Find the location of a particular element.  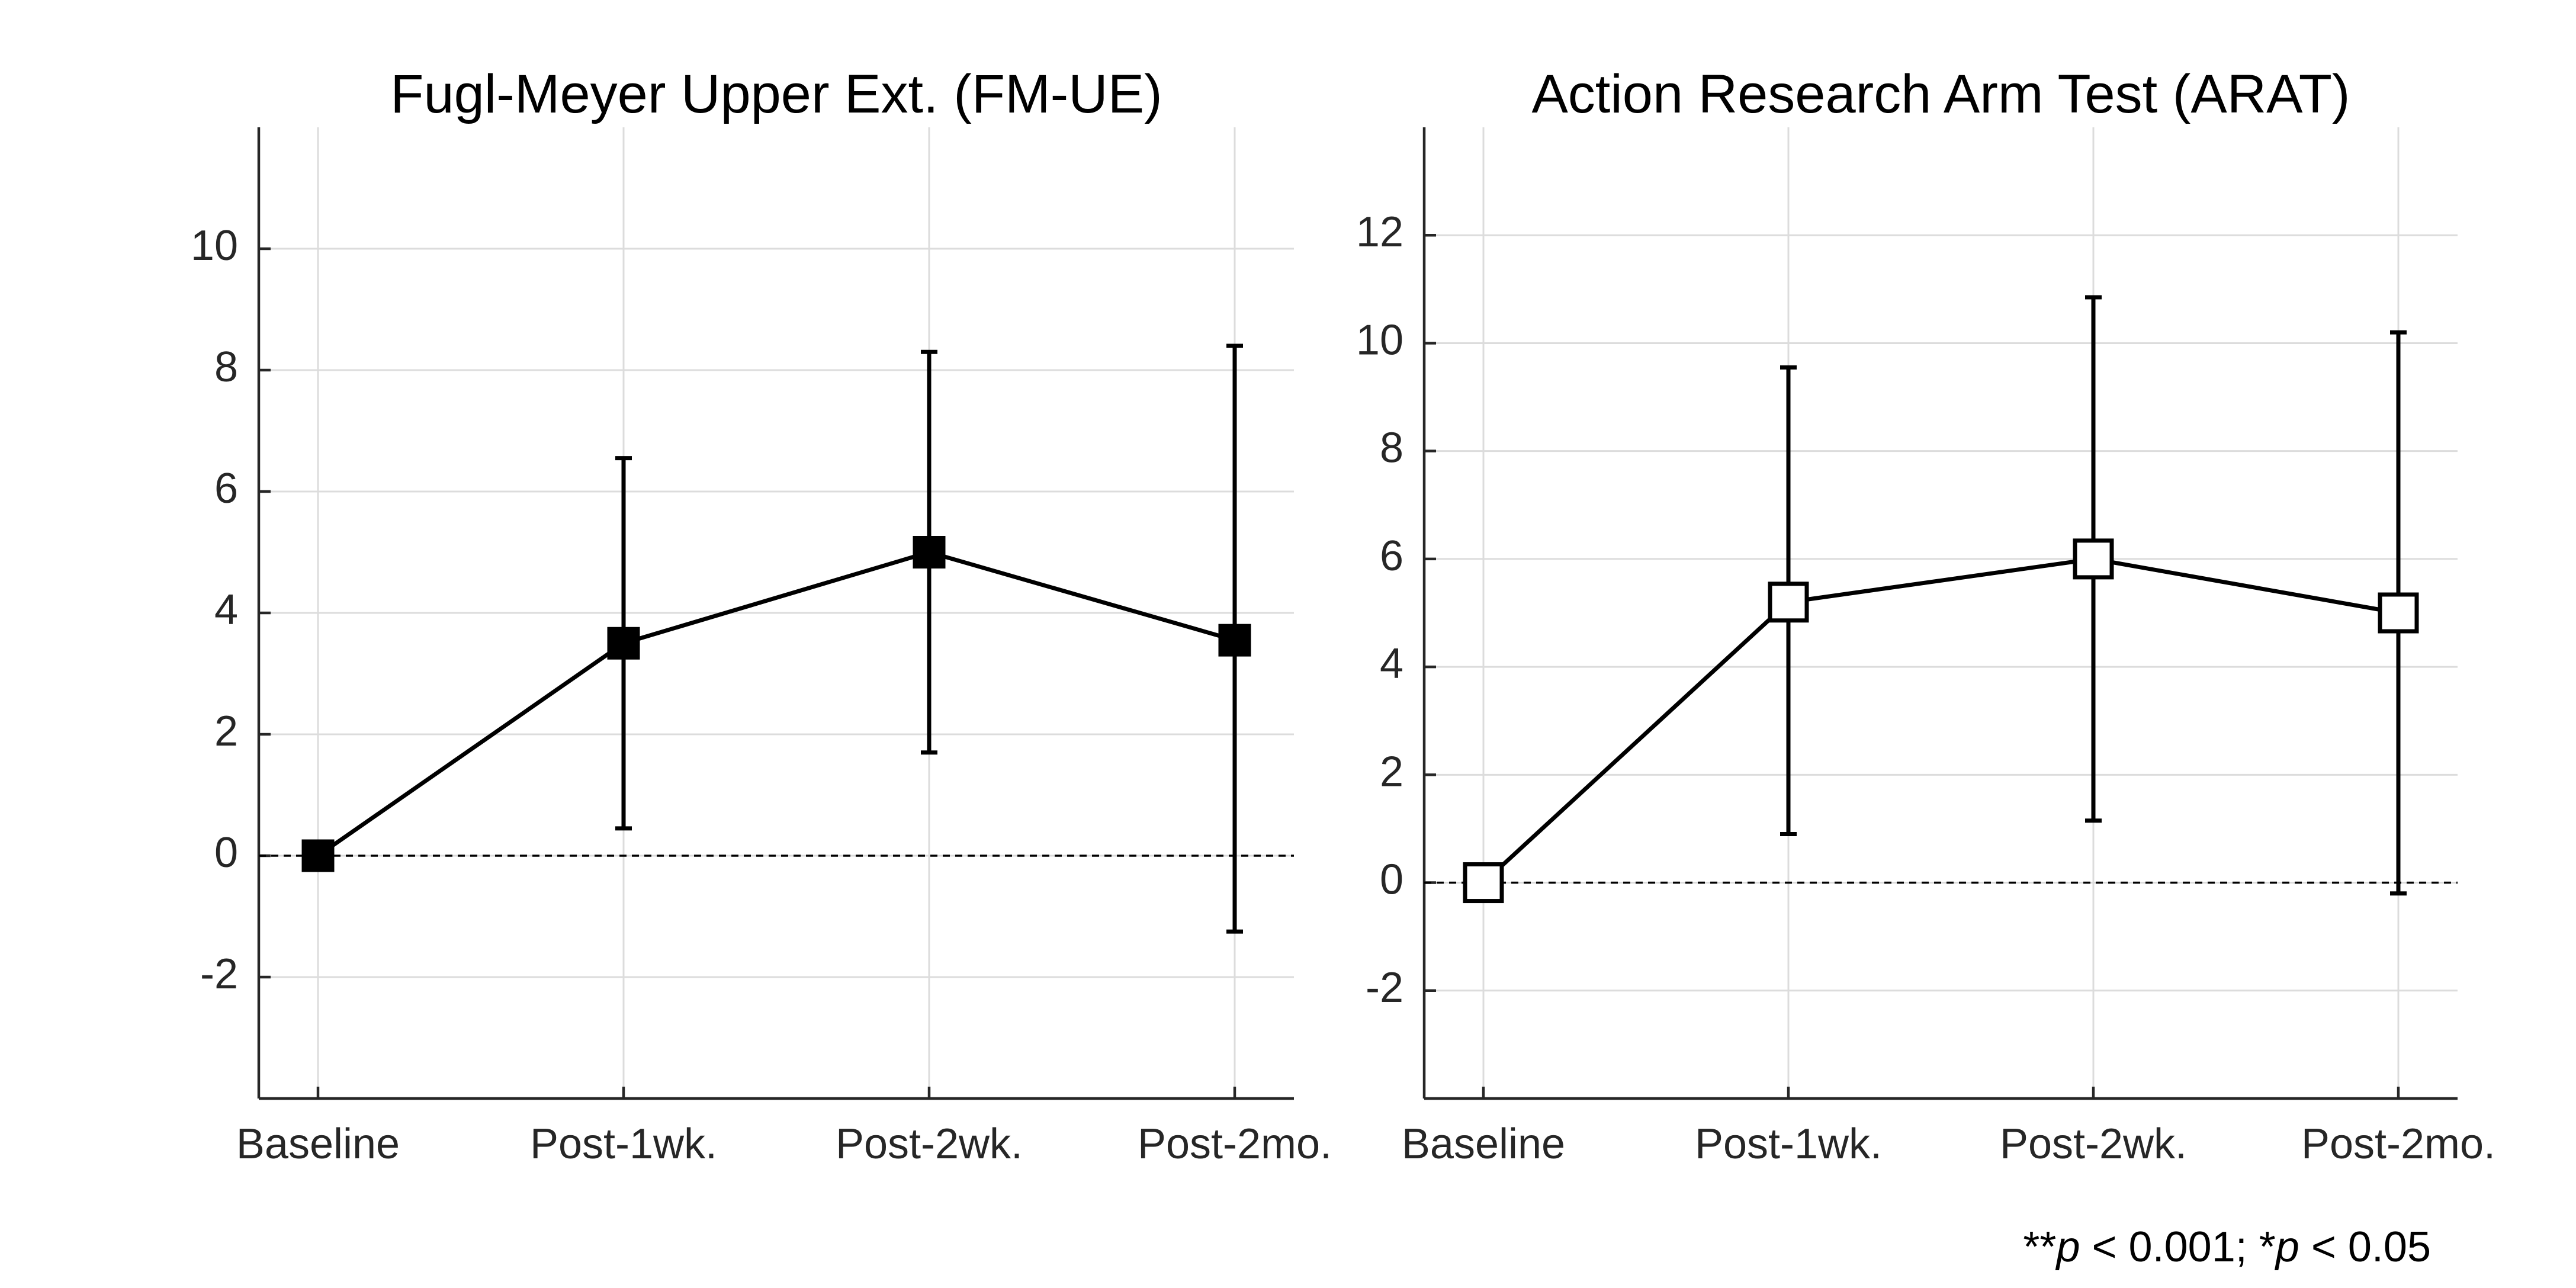

chart-title: Fugl-Meyer Upper Ext. (FM-UE) is located at coordinates (776, 94).